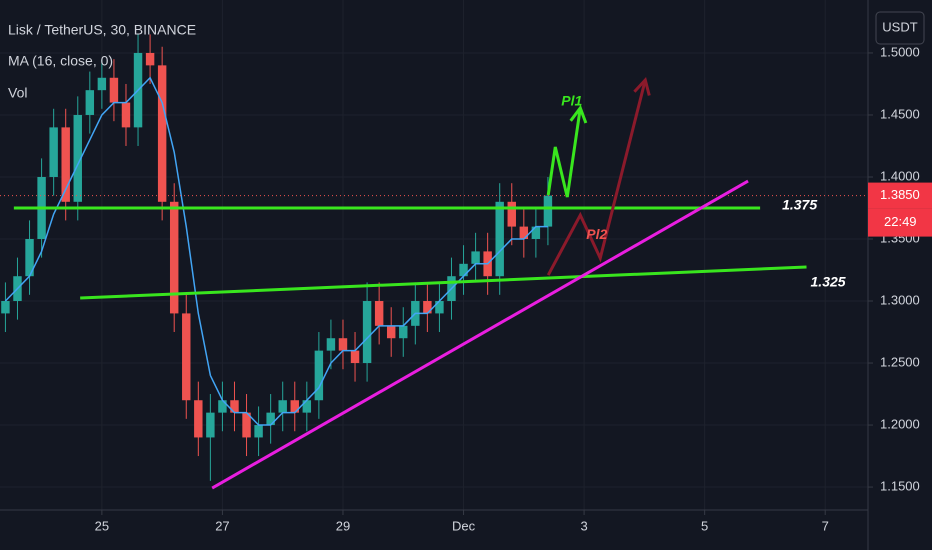 The height and width of the screenshot is (550, 932). What do you see at coordinates (596, 234) in the screenshot?
I see `drawing-label: Pl2` at bounding box center [596, 234].